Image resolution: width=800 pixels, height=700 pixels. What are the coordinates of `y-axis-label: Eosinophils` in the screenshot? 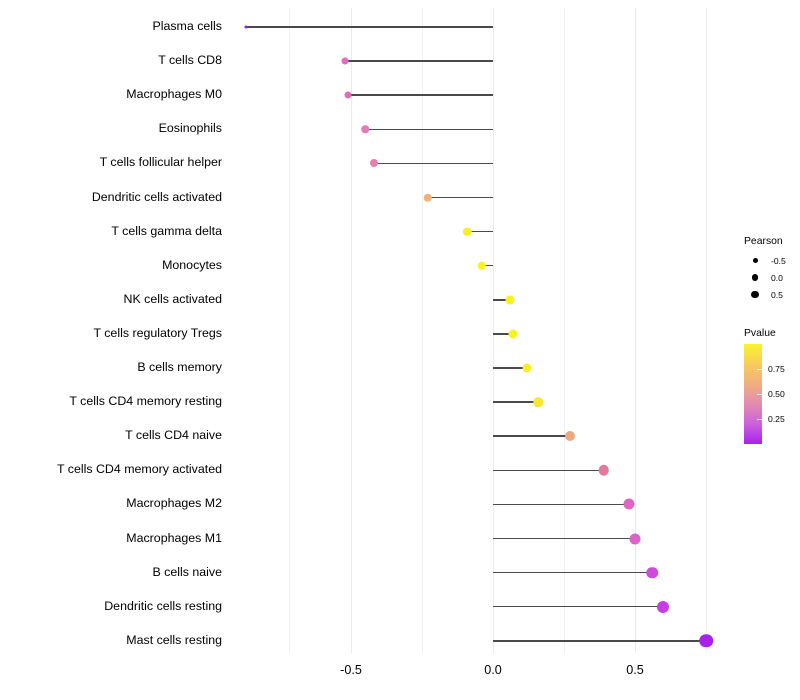 It's located at (190, 128).